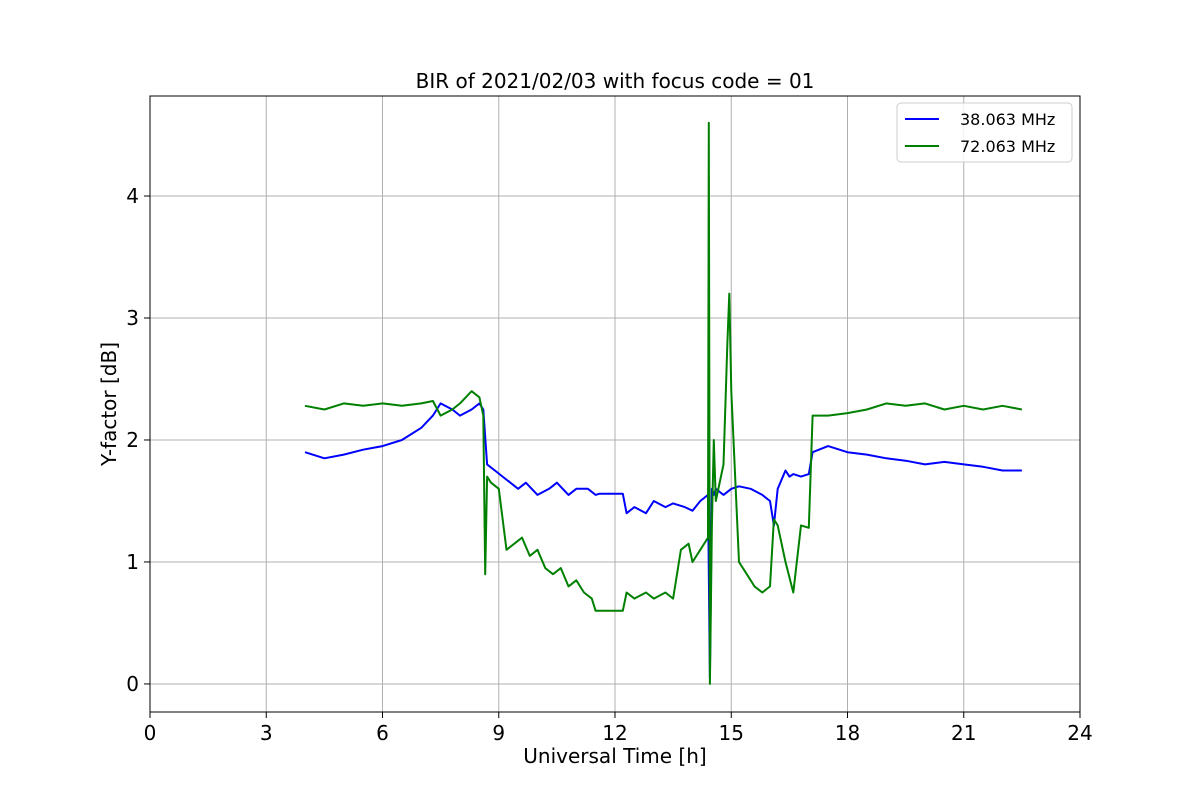 The image size is (1200, 800). Describe the element at coordinates (132, 562) in the screenshot. I see `y-tick-label: 1` at that location.